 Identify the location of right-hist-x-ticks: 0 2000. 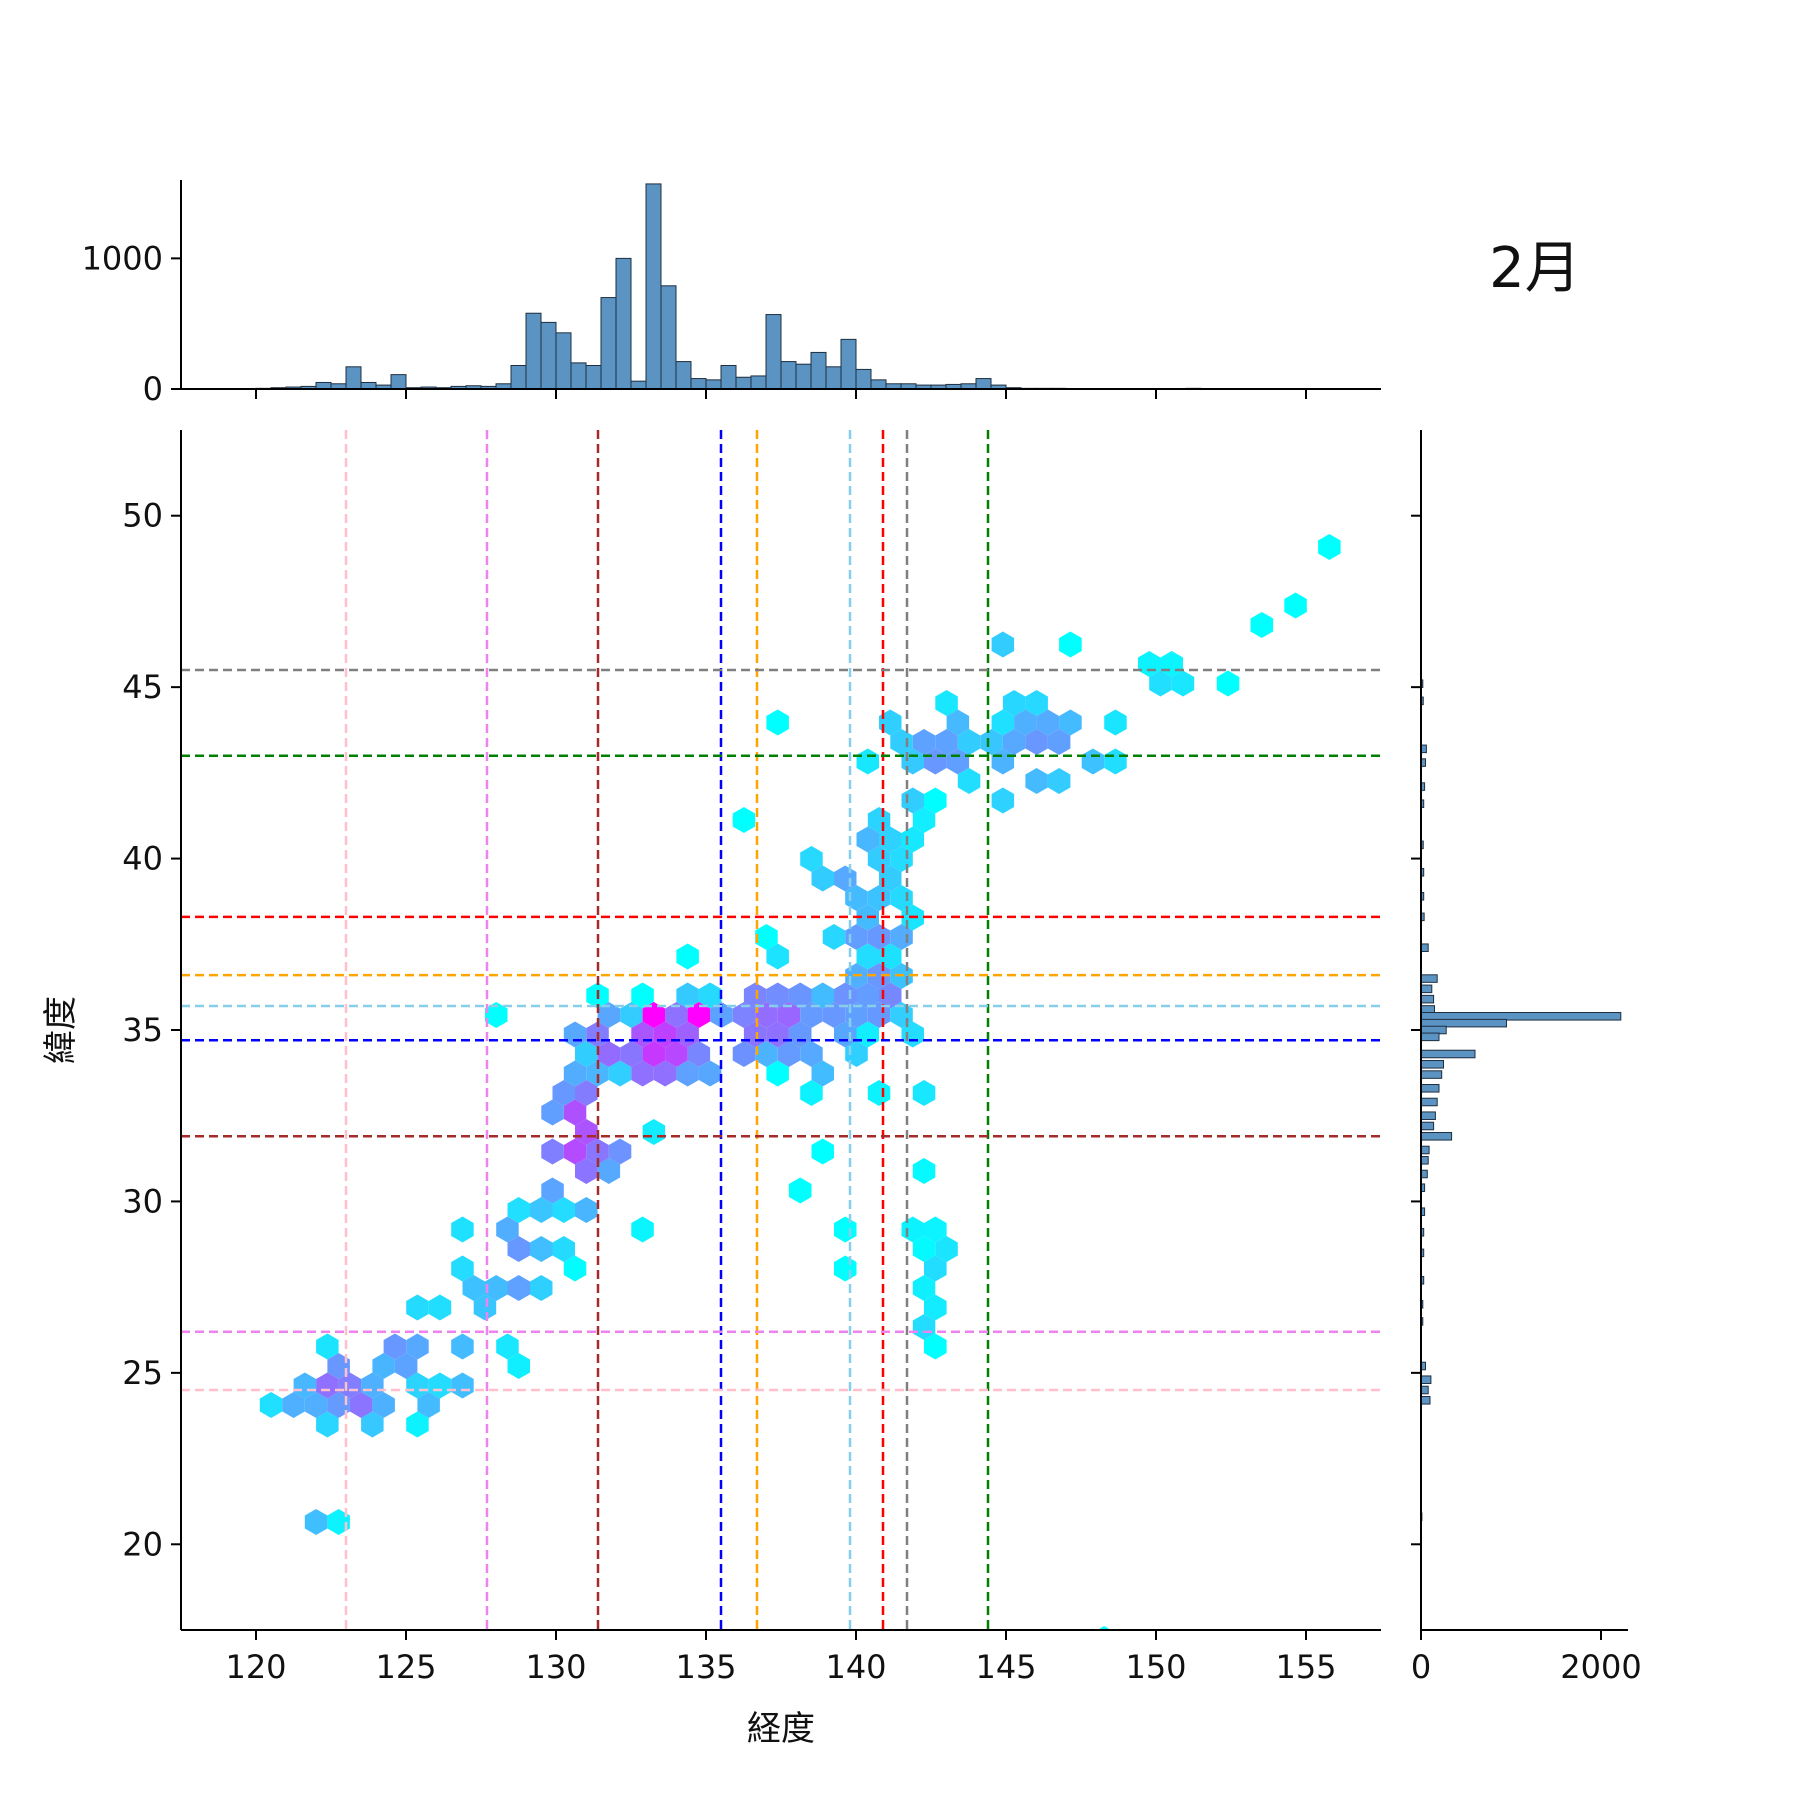
(1526, 1658).